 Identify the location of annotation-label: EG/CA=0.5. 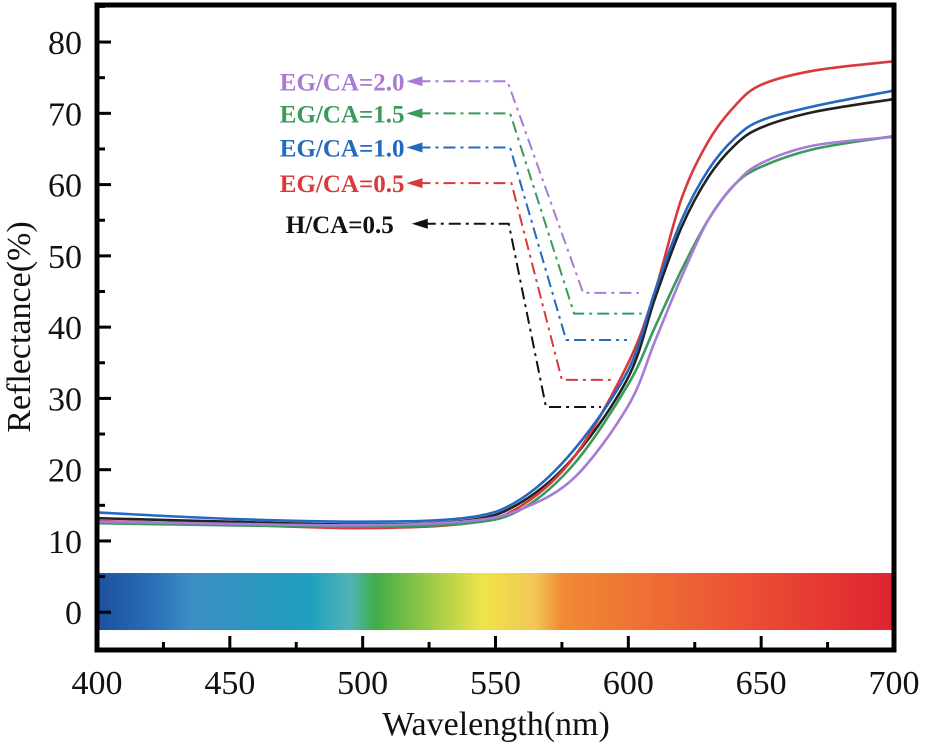
(342, 184).